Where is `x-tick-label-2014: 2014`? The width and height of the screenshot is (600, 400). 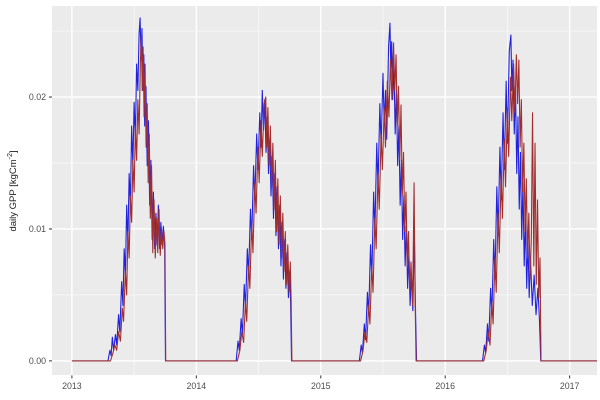 x-tick-label-2014: 2014 is located at coordinates (196, 385).